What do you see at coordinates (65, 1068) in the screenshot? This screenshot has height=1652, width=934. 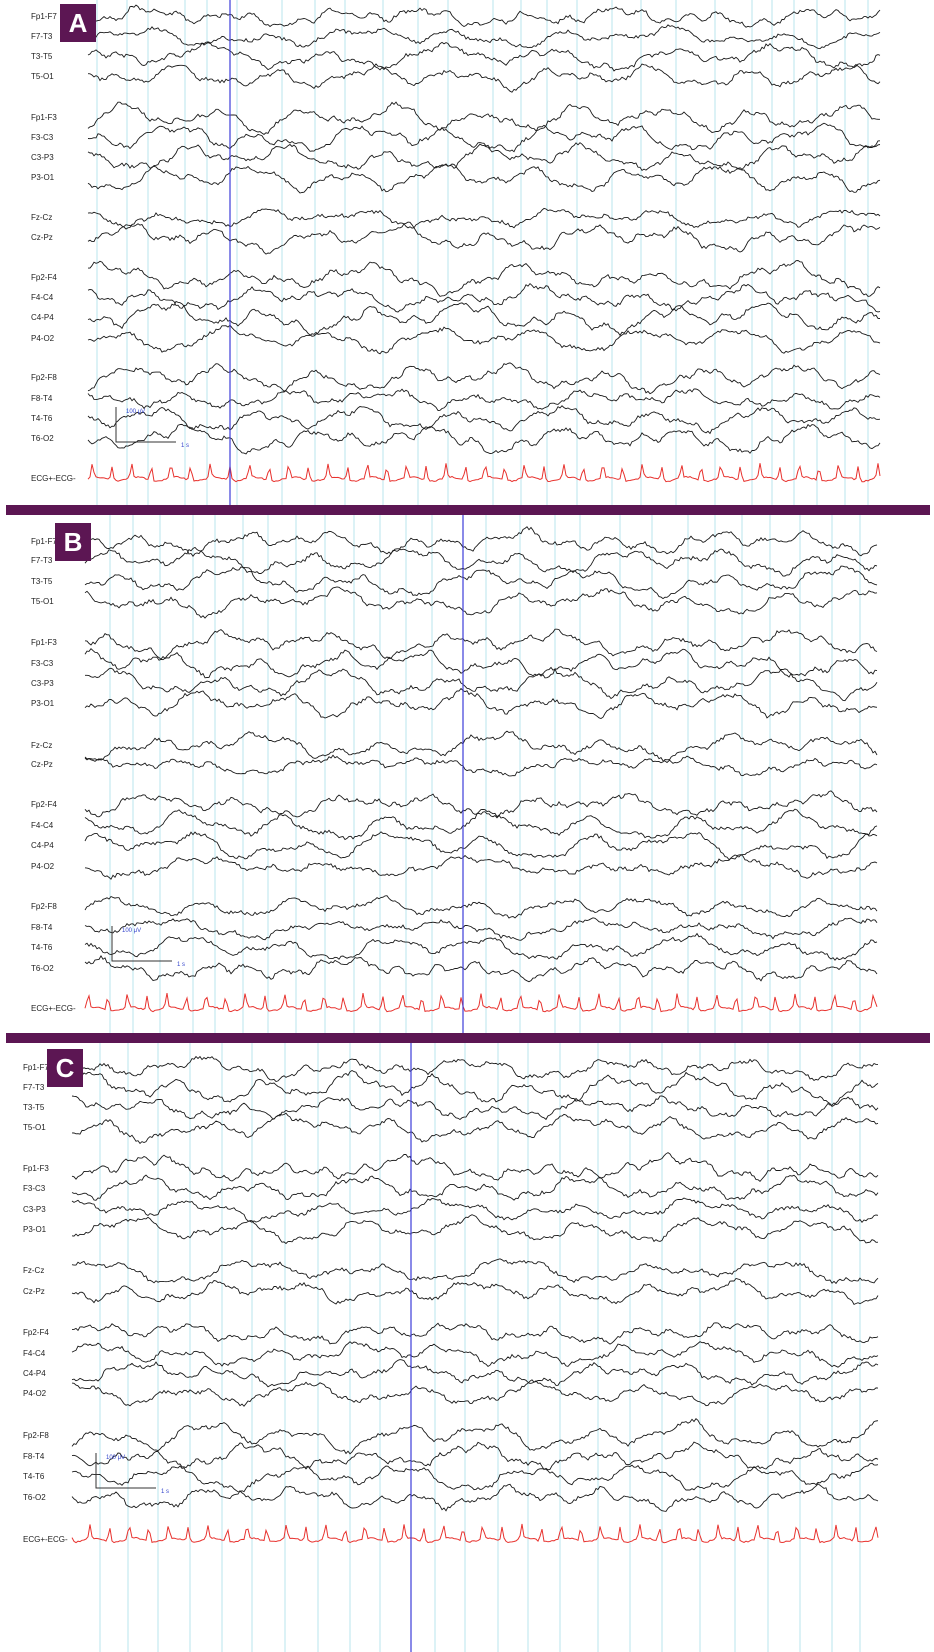 I see `panel-label-c: C` at bounding box center [65, 1068].